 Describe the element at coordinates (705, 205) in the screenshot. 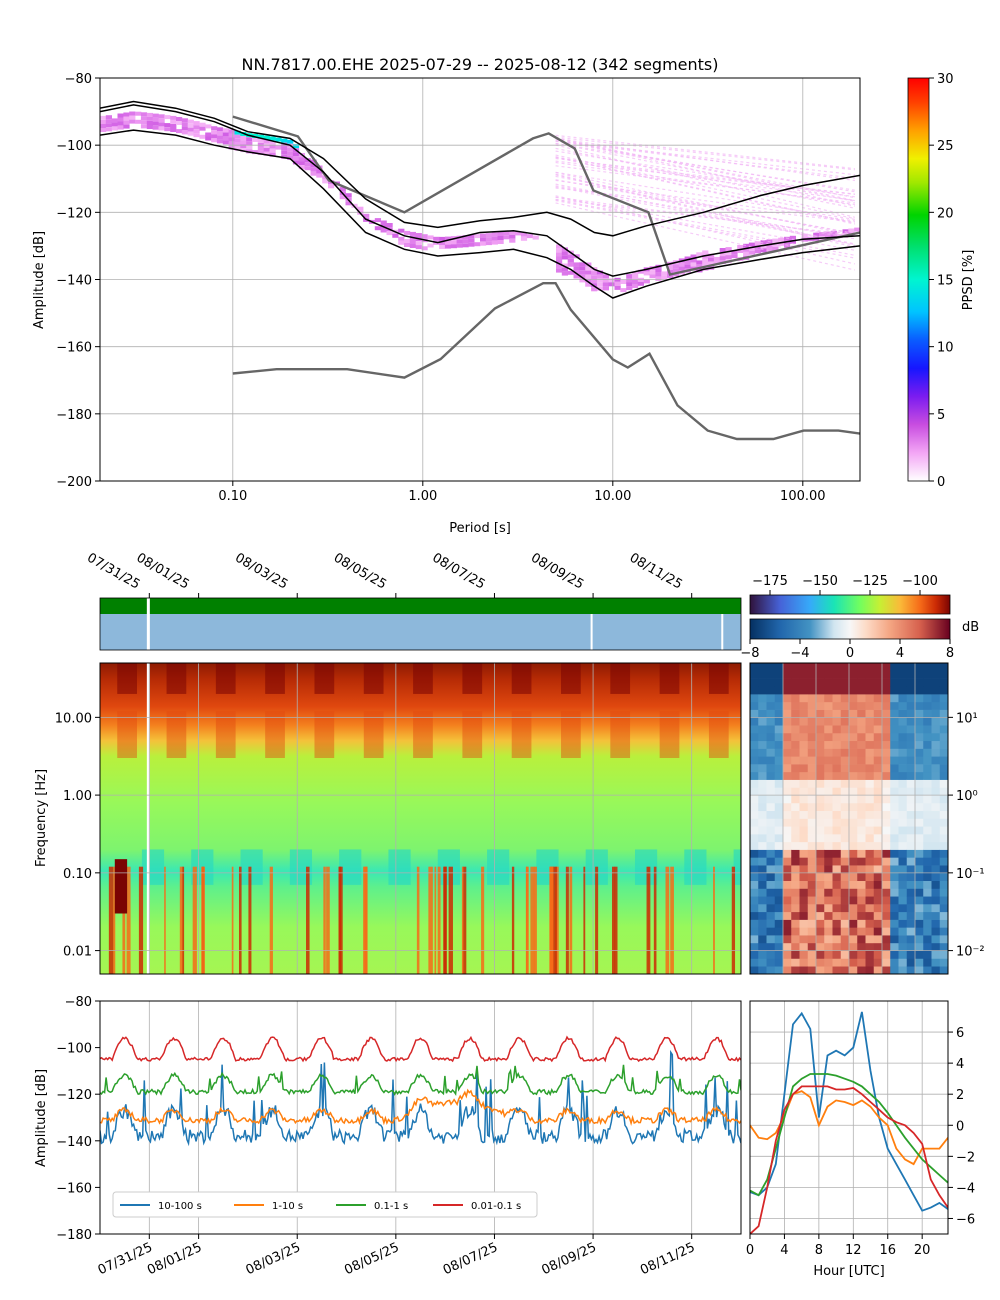

I see `ppsd-outlier-trace` at that location.